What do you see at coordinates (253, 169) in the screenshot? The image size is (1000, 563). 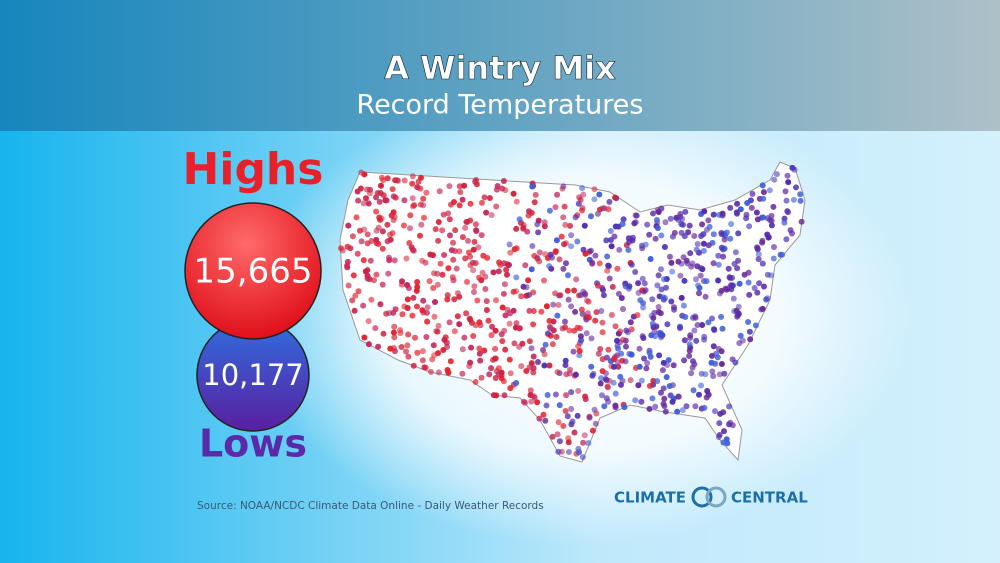 I see `highs-label: Highs` at bounding box center [253, 169].